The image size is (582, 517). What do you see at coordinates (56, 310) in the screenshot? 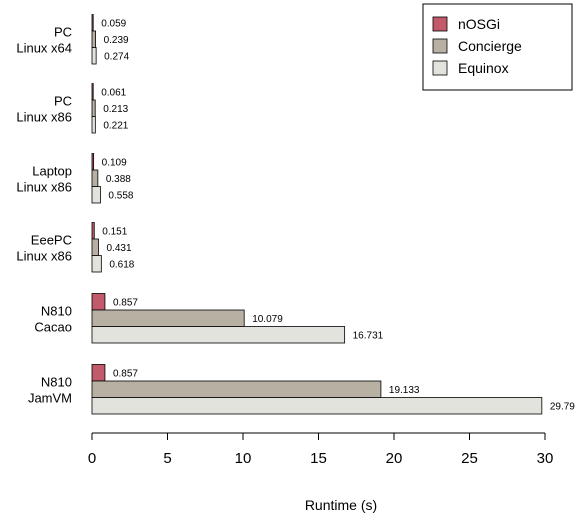
I see `category-label-4-0: N810` at bounding box center [56, 310].